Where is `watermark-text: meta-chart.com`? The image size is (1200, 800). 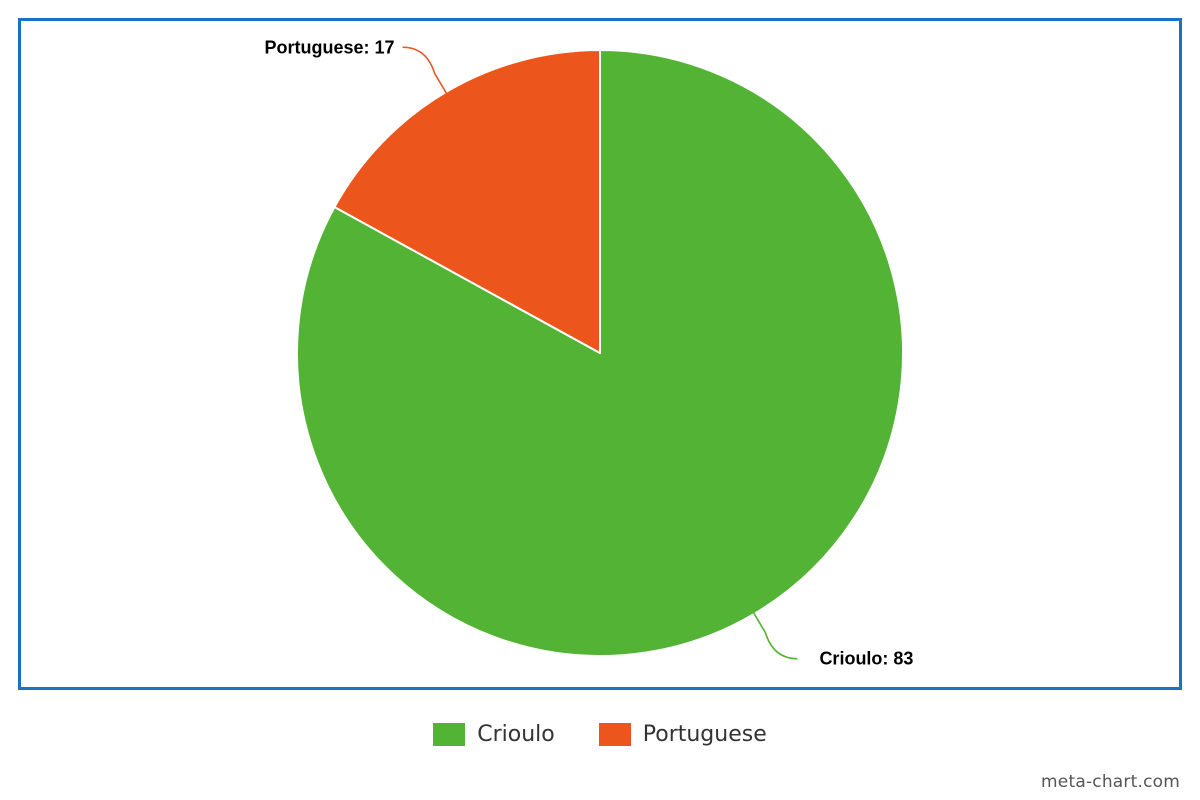 watermark-text: meta-chart.com is located at coordinates (1110, 782).